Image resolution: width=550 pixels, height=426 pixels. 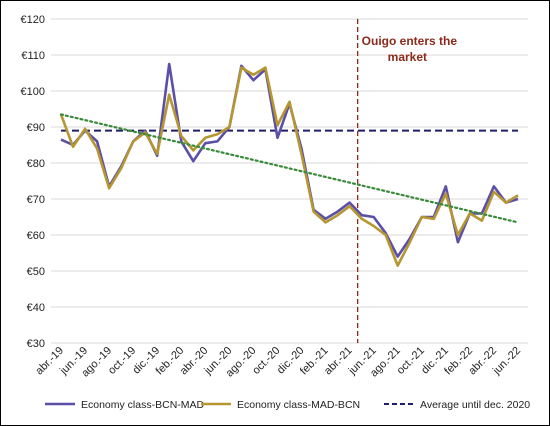 I want to click on y-tick-label: €90, so click(x=36, y=128).